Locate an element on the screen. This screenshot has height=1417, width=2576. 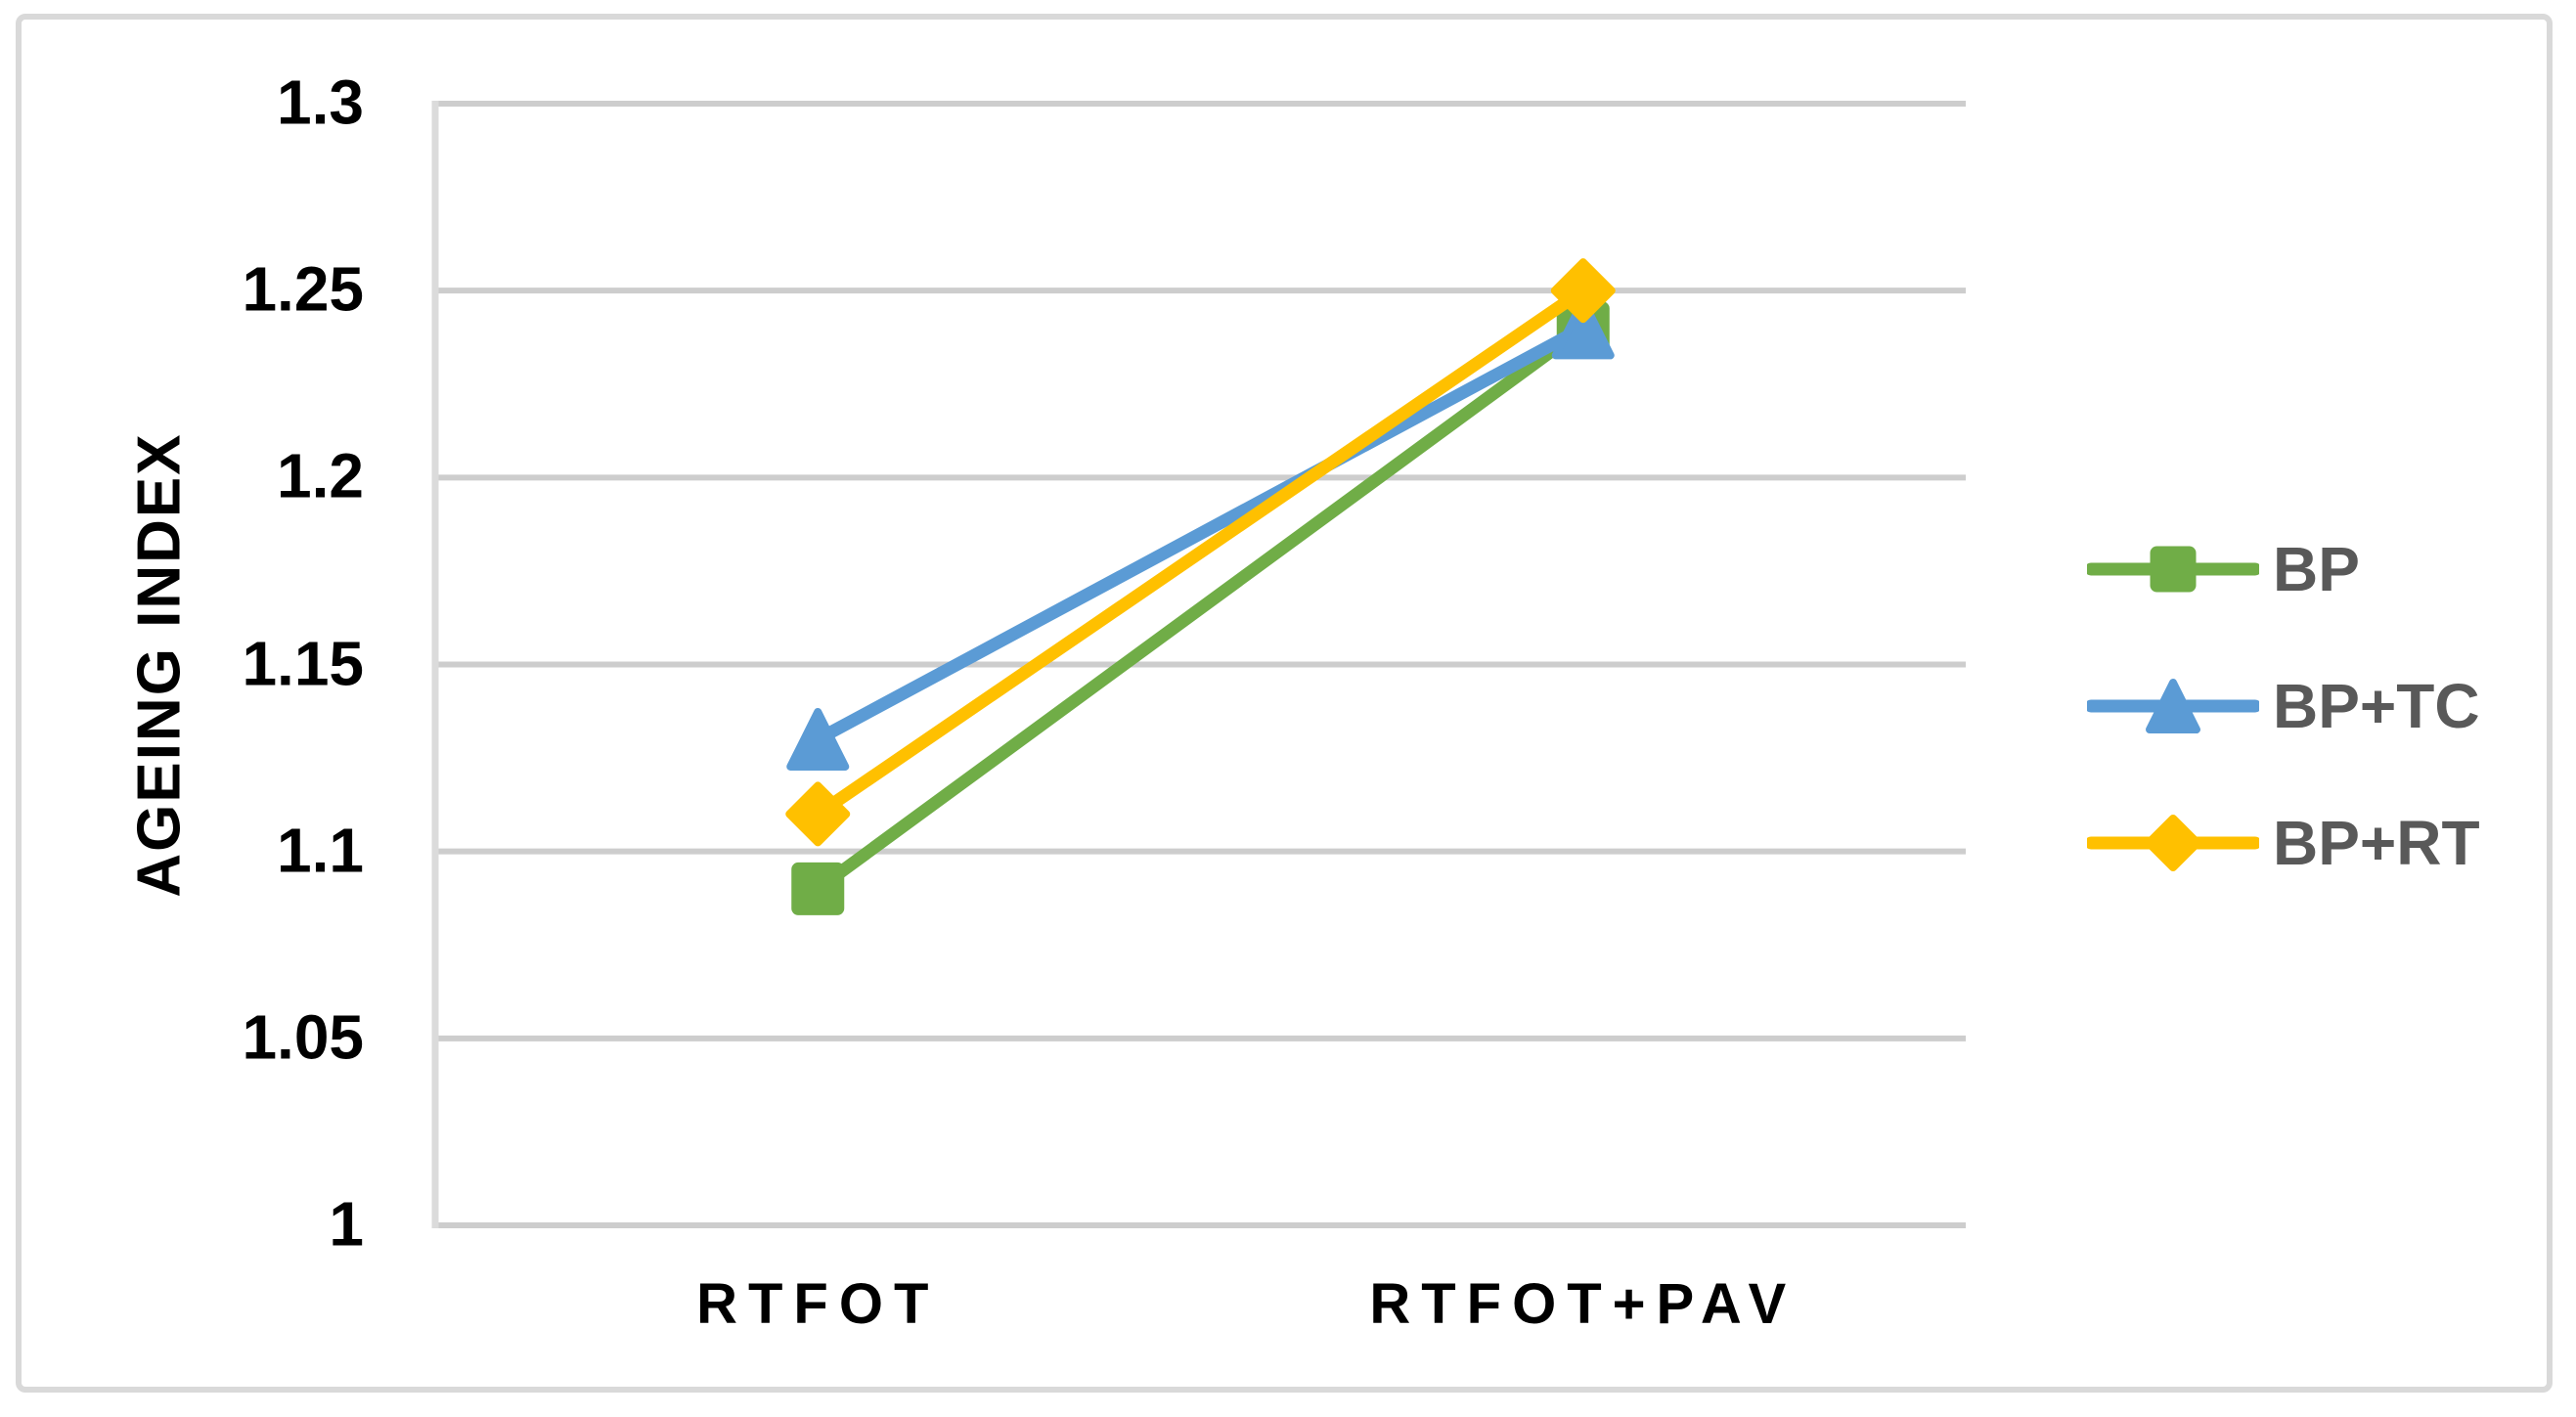
legend-item-bp: BP is located at coordinates (2224, 569).